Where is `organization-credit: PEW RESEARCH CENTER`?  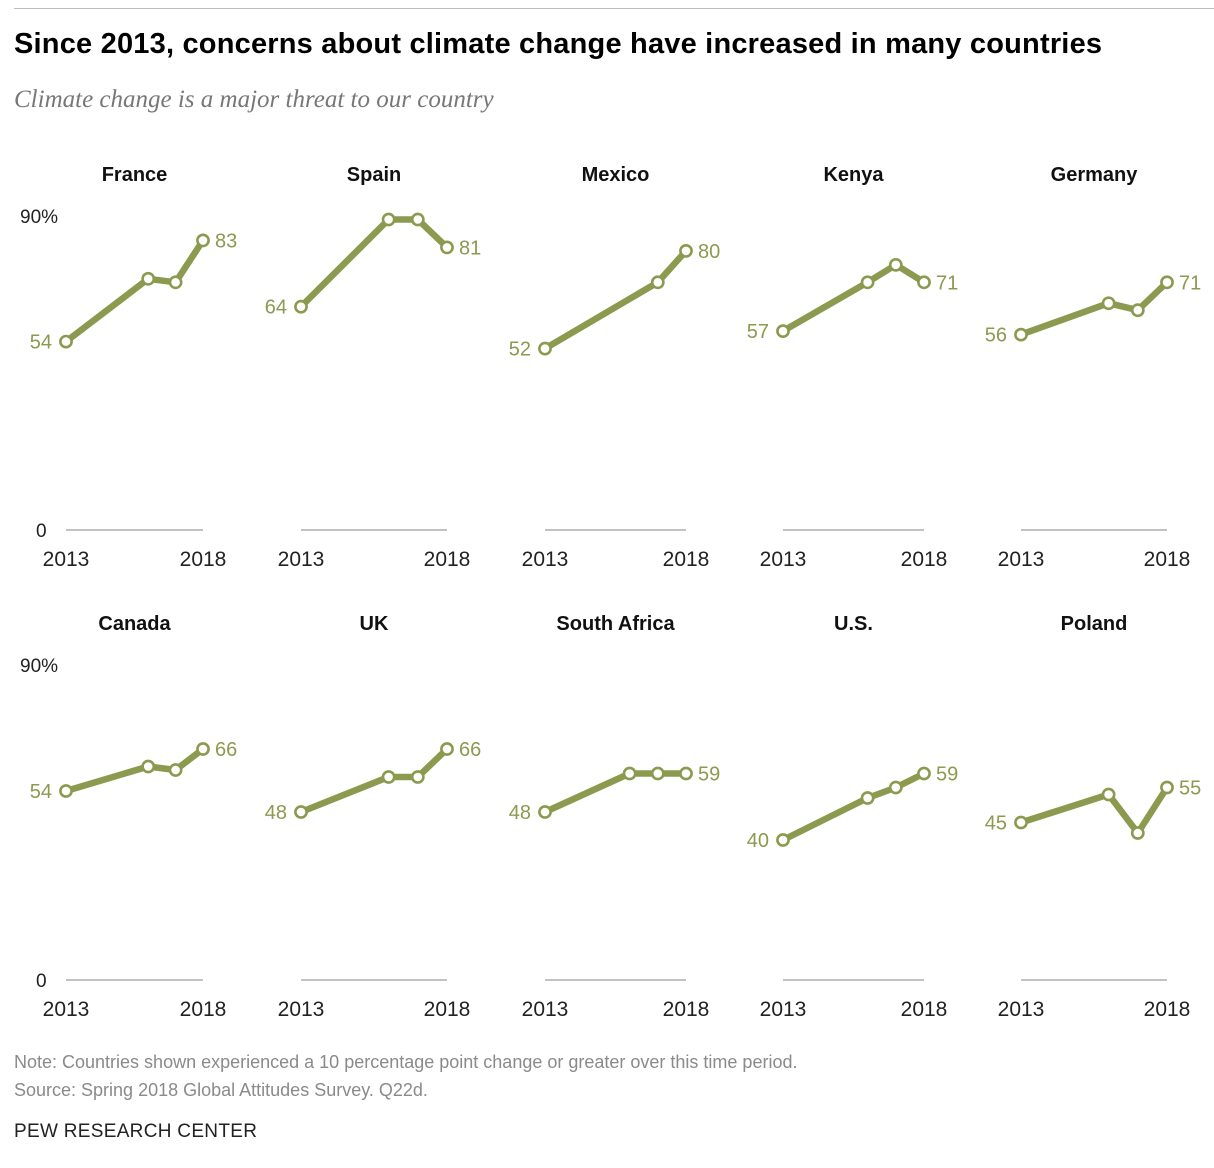 organization-credit: PEW RESEARCH CENTER is located at coordinates (136, 1131).